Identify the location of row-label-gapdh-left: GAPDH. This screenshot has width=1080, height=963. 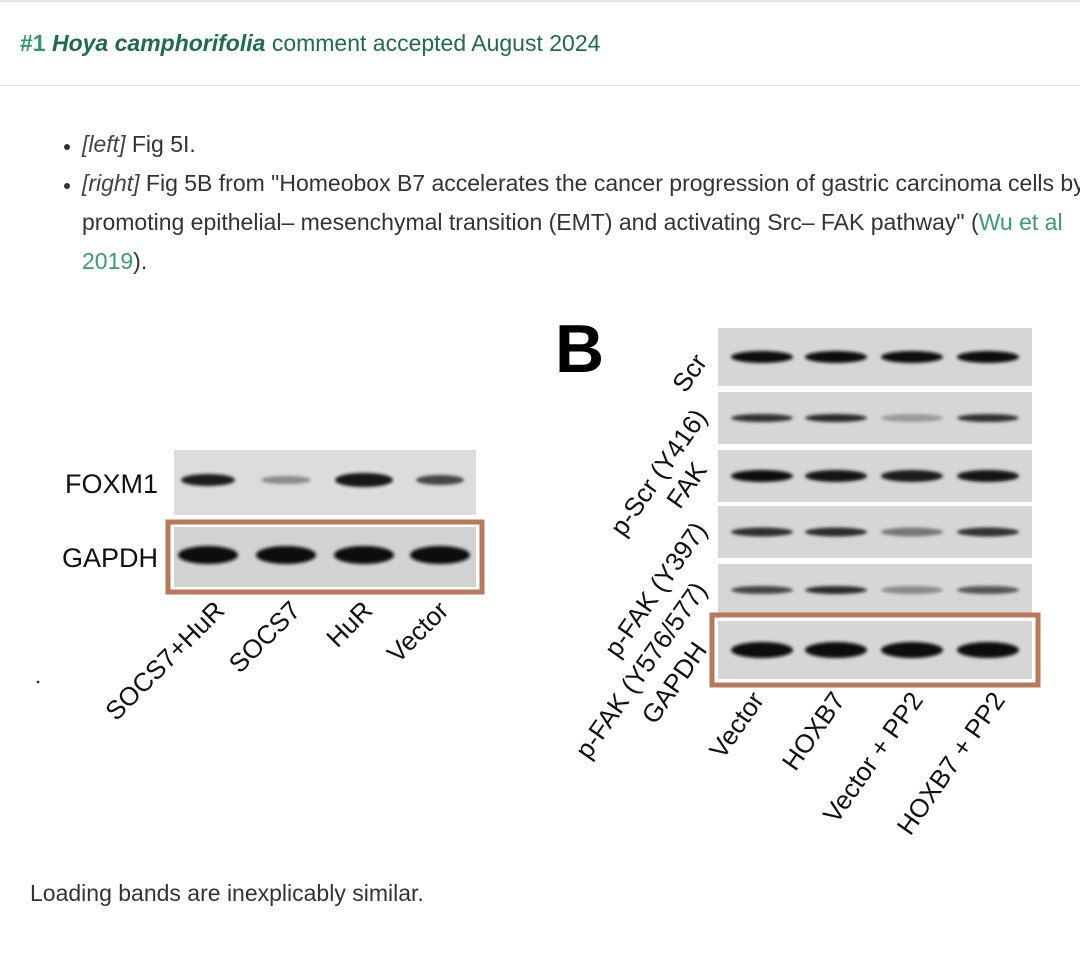
(110, 558).